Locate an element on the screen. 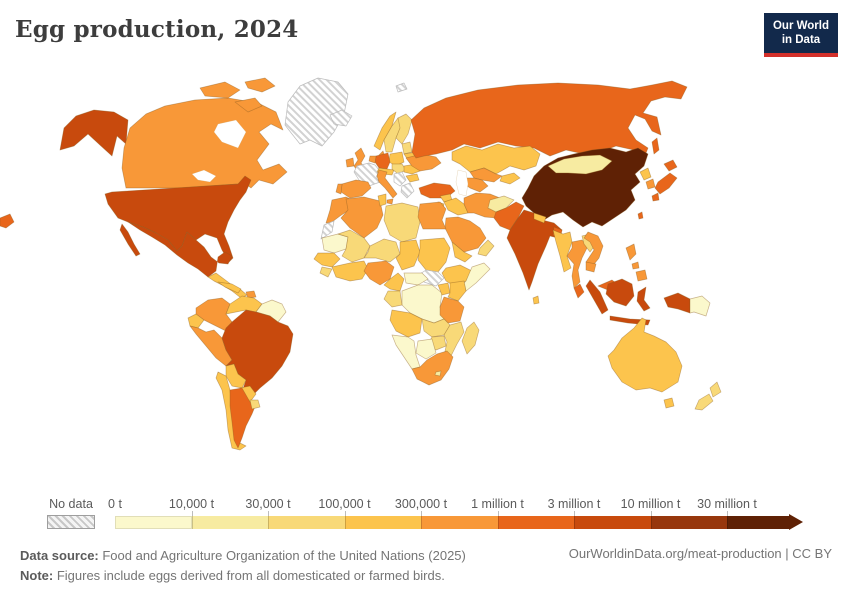  country-united-states-alaska is located at coordinates (94, 133).